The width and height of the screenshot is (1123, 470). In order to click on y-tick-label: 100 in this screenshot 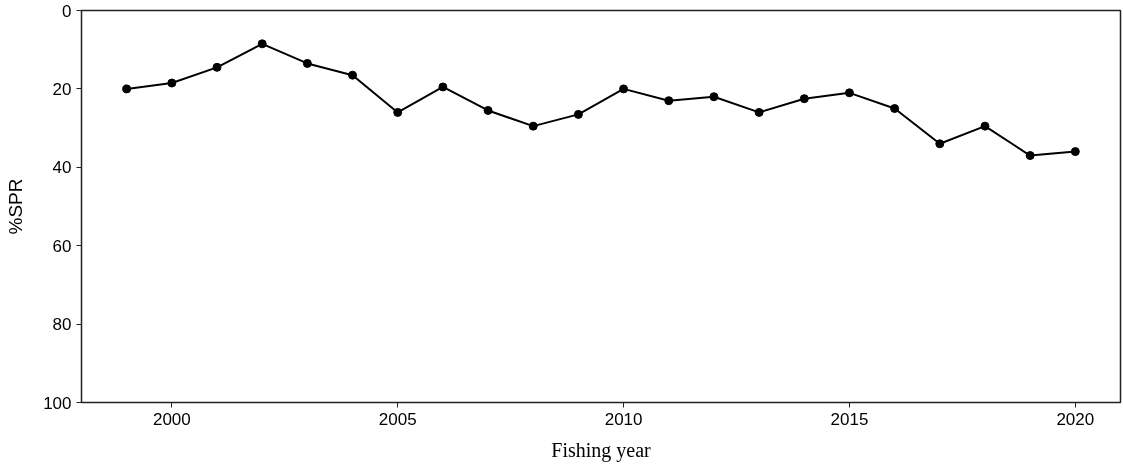, I will do `click(57, 403)`.